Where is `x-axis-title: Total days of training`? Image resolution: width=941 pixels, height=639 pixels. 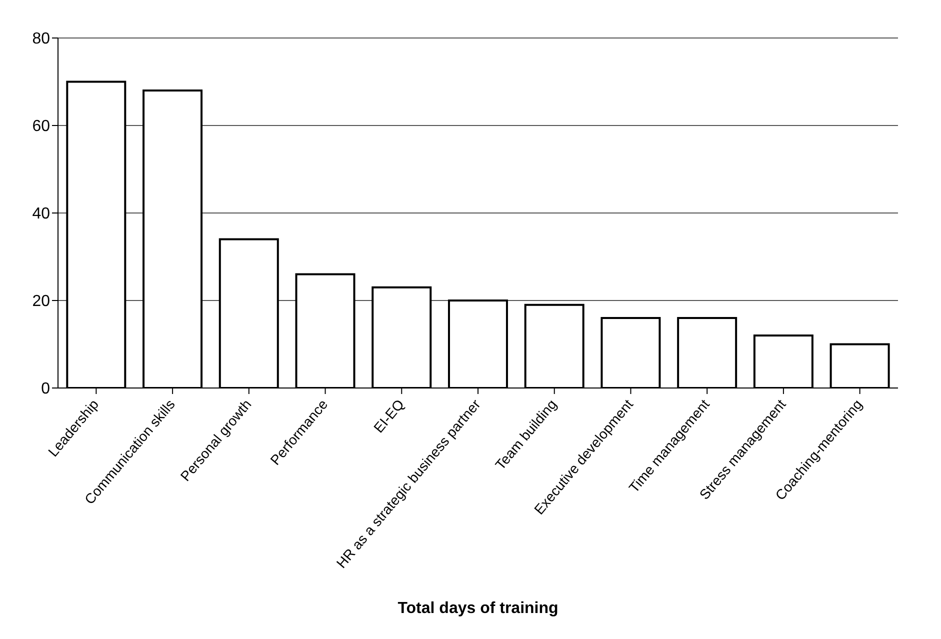 x-axis-title: Total days of training is located at coordinates (478, 608).